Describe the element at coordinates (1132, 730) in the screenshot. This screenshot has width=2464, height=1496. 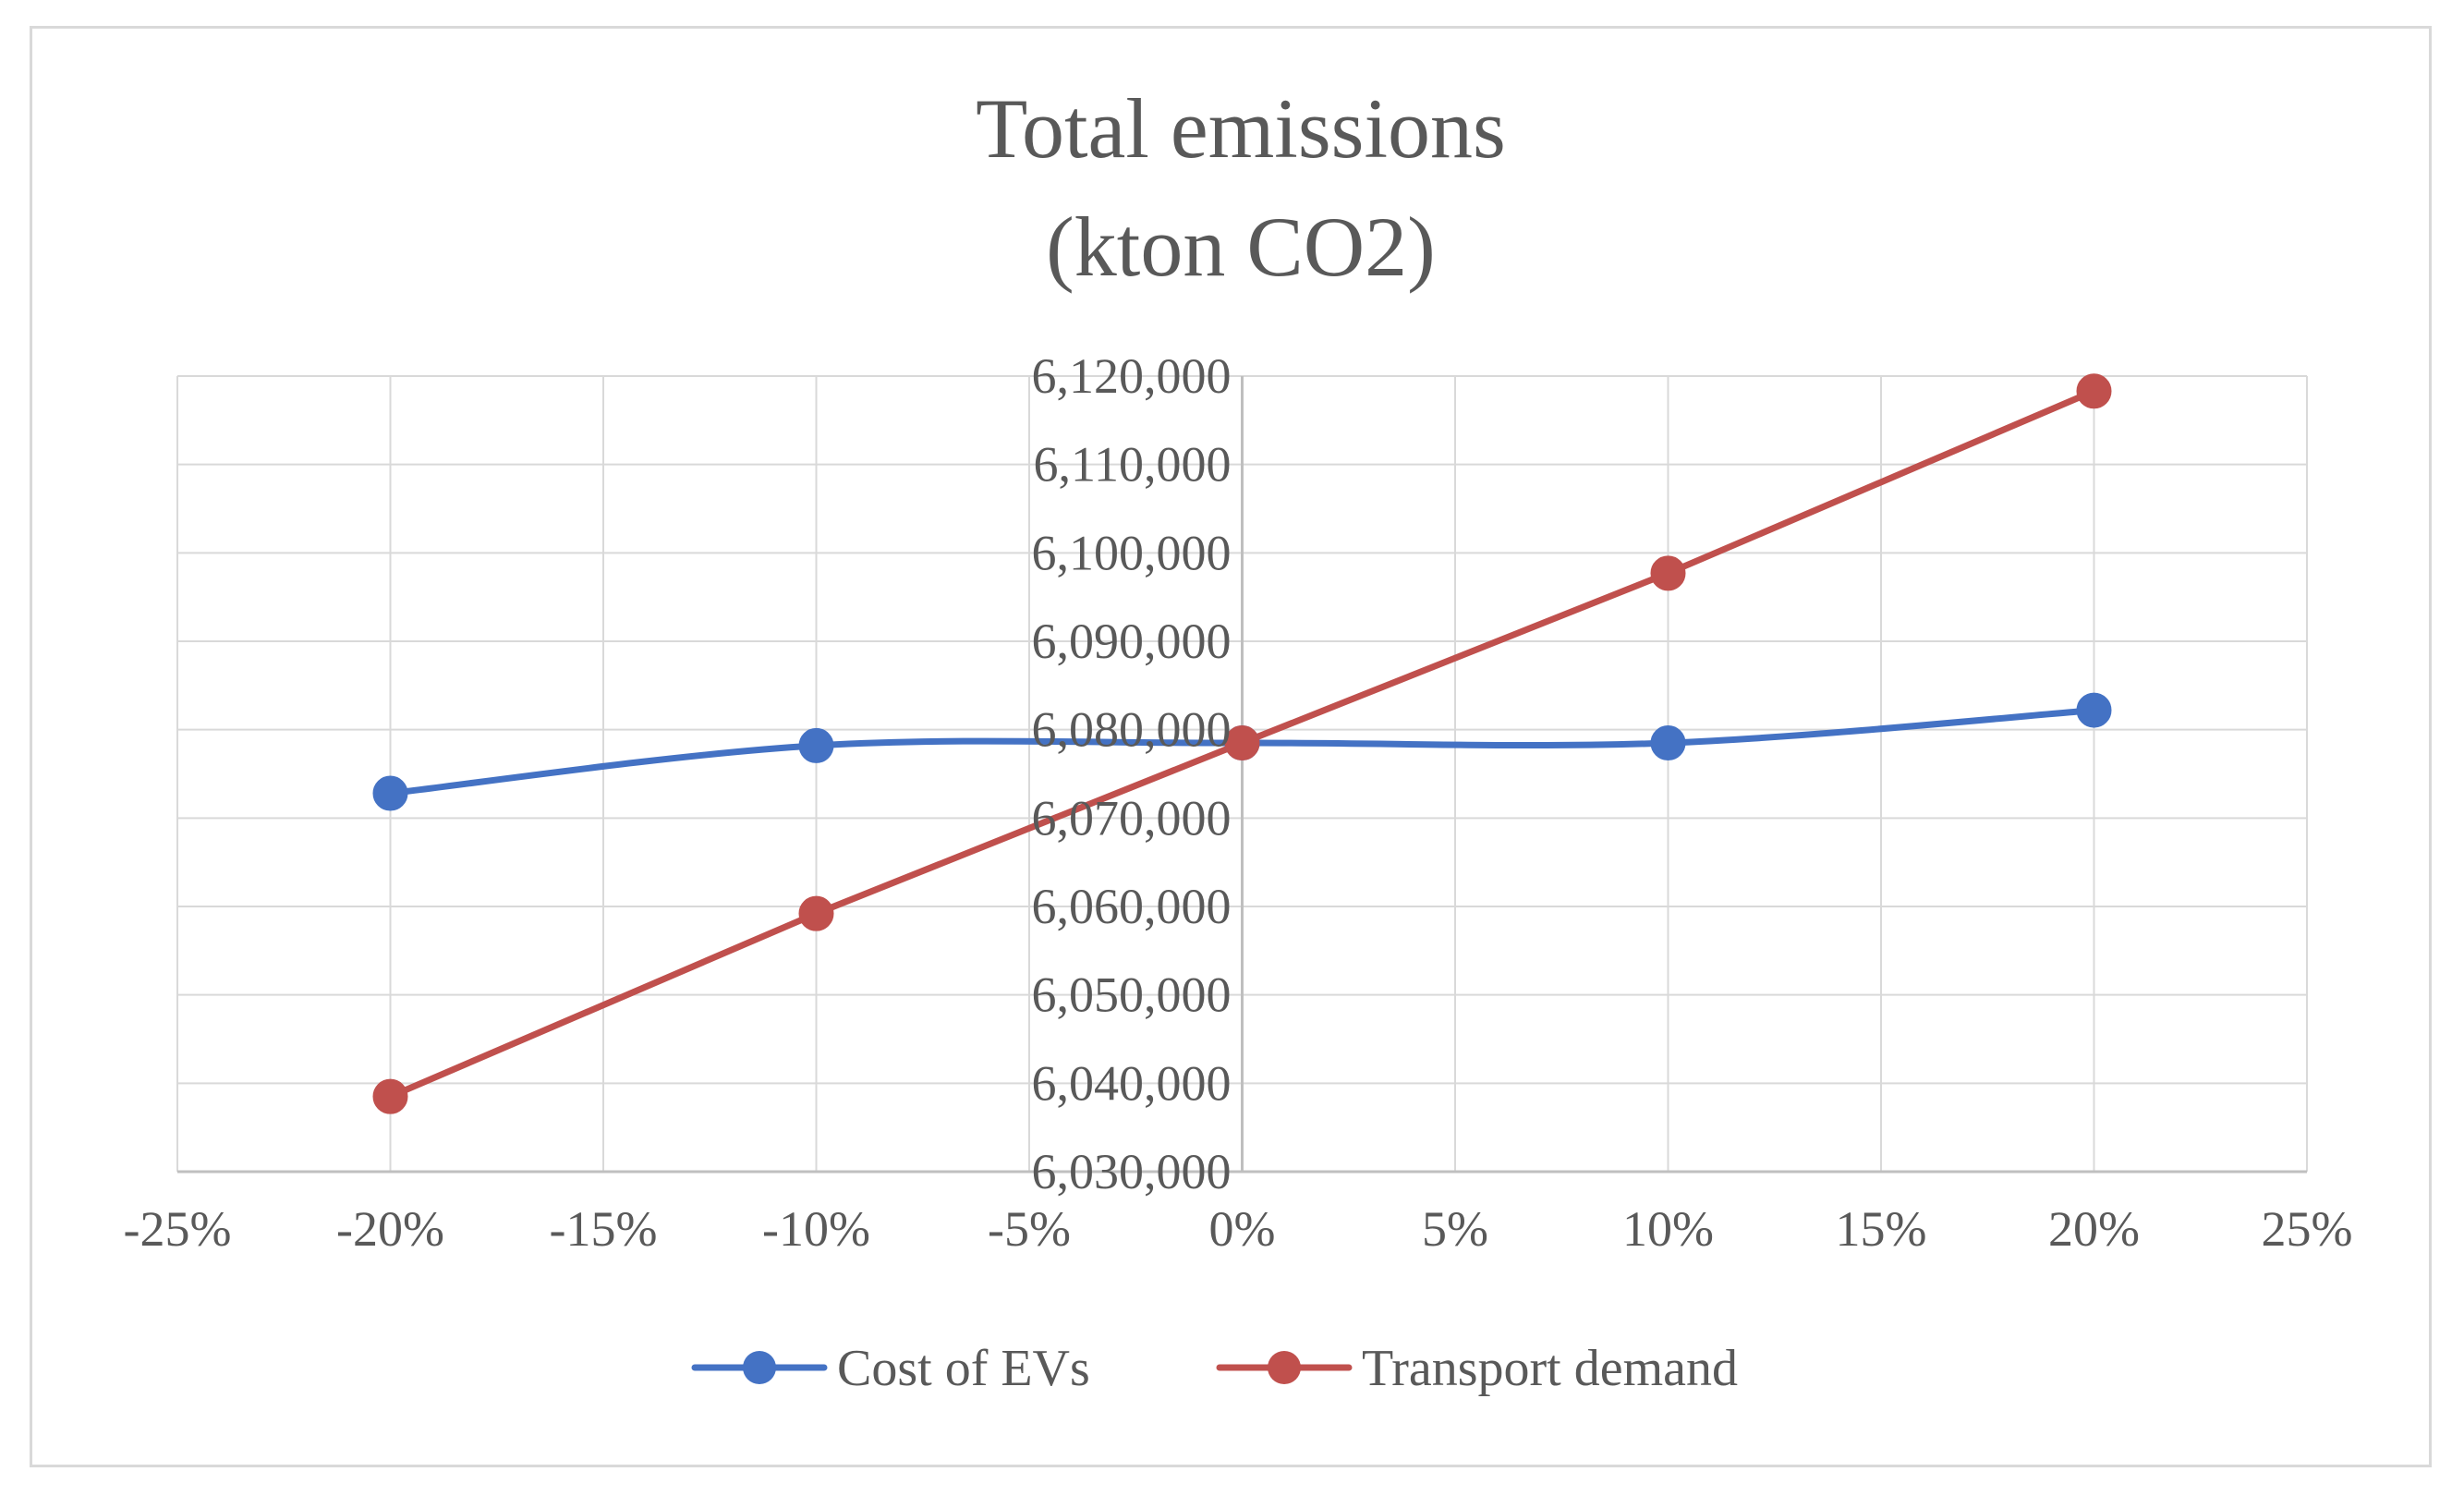
I see `y-tick-label: 6,080,000` at that location.